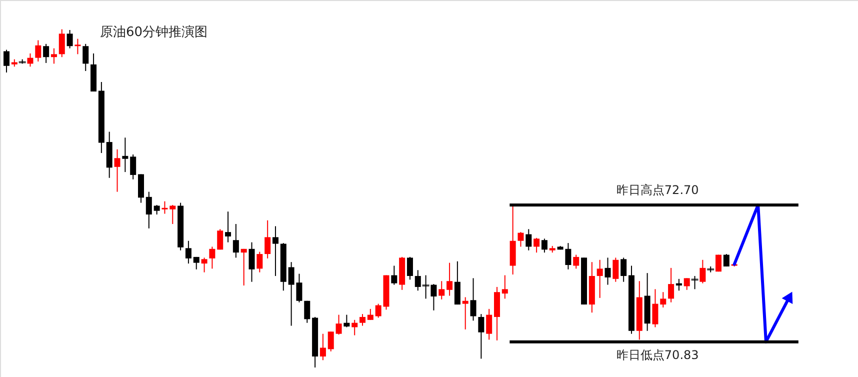  I want to click on text: 原油60分钟推演图, so click(154, 32).